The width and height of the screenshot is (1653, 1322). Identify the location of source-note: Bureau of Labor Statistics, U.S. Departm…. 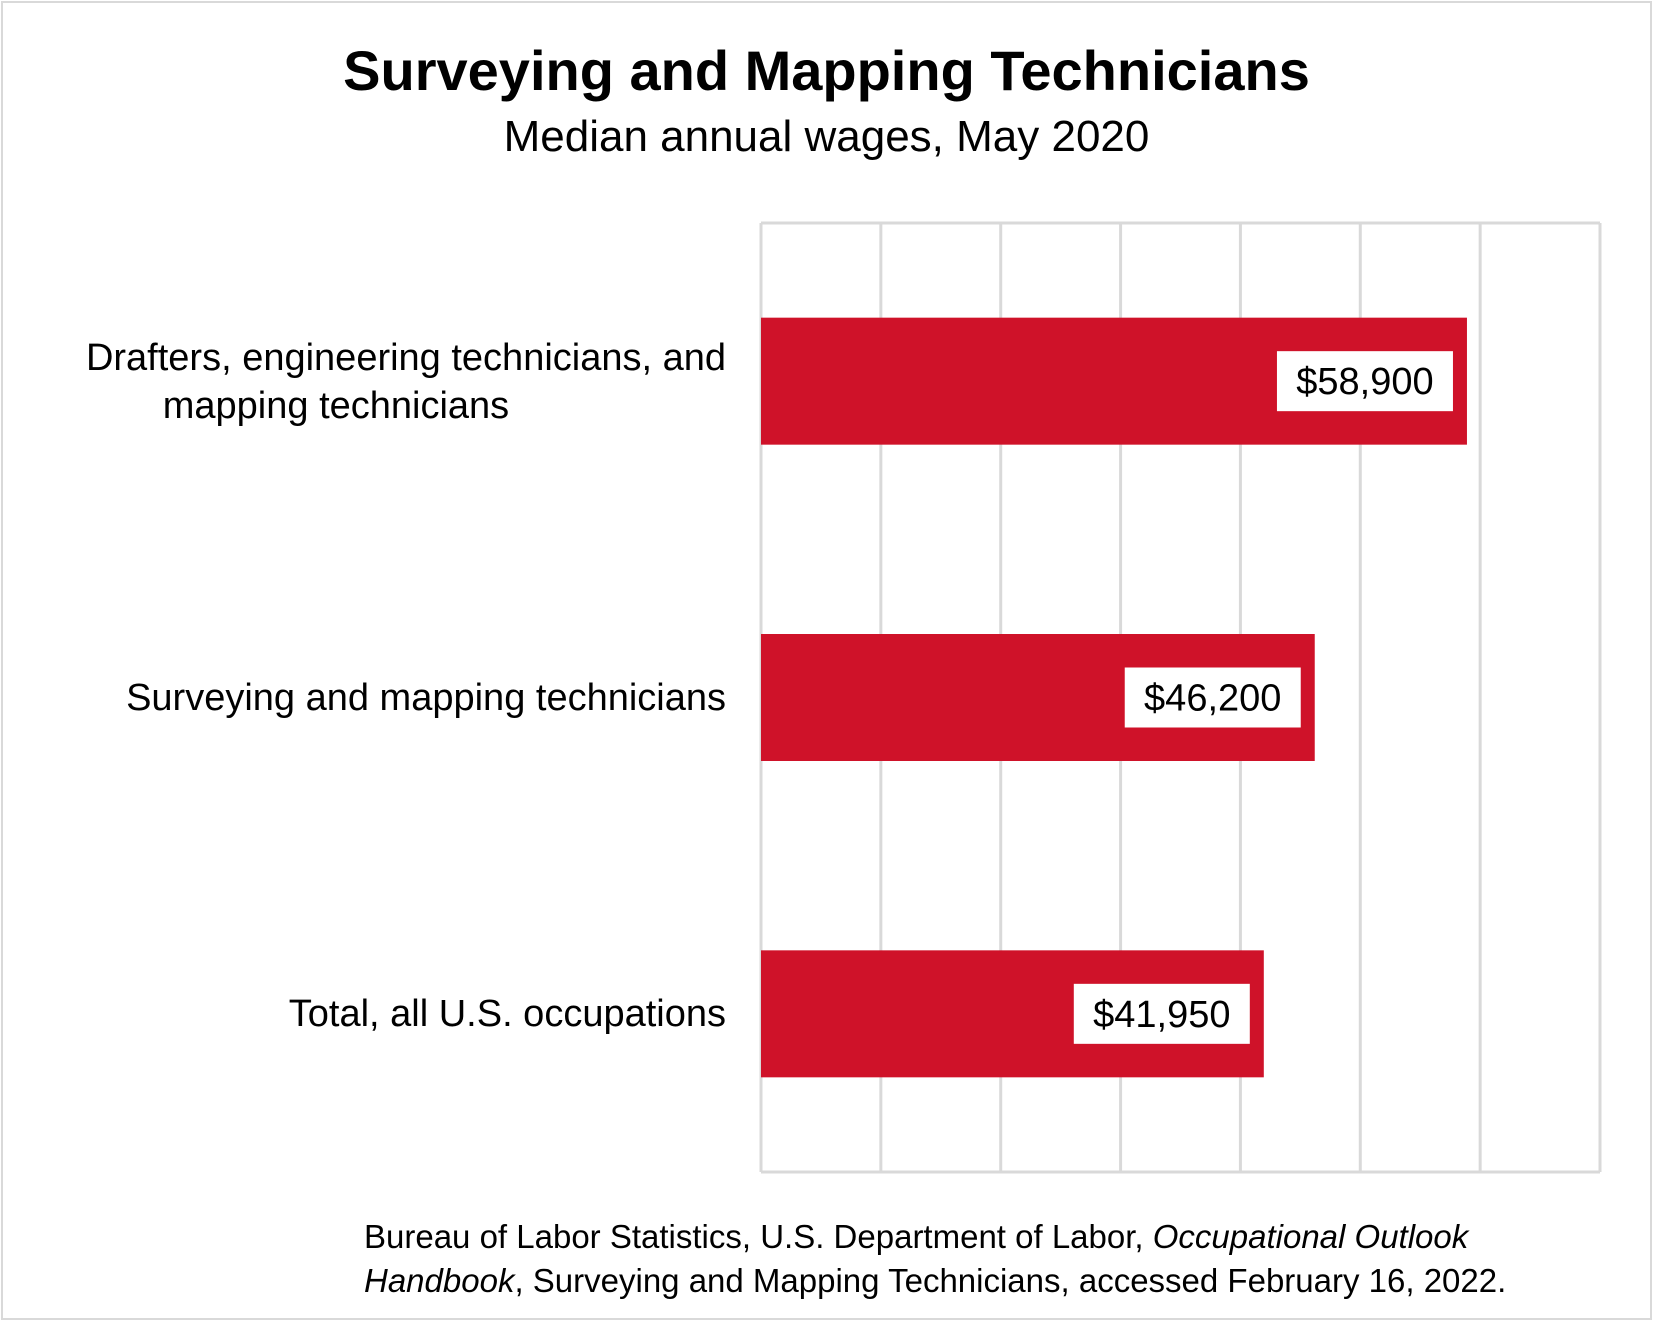
(935, 1259).